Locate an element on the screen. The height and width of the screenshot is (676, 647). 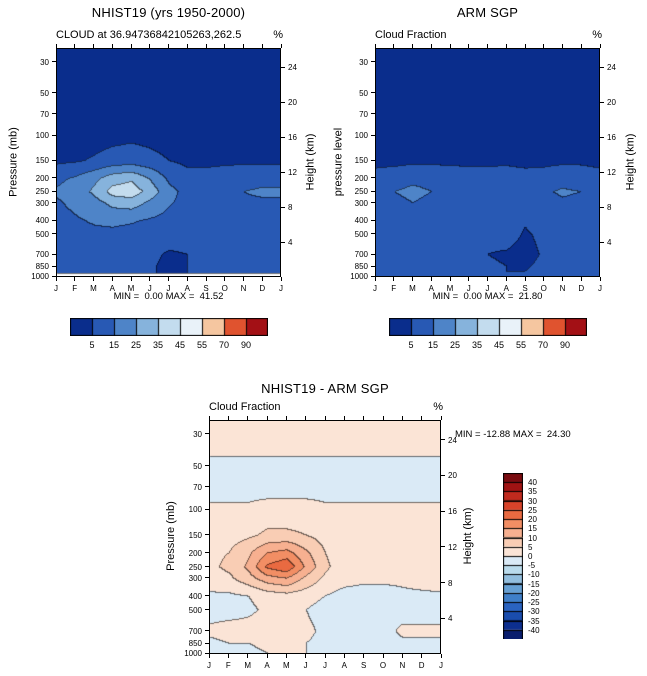
plot1-minmax-text: MIN = 0.00 MAX = 41.52 is located at coordinates (168, 296).